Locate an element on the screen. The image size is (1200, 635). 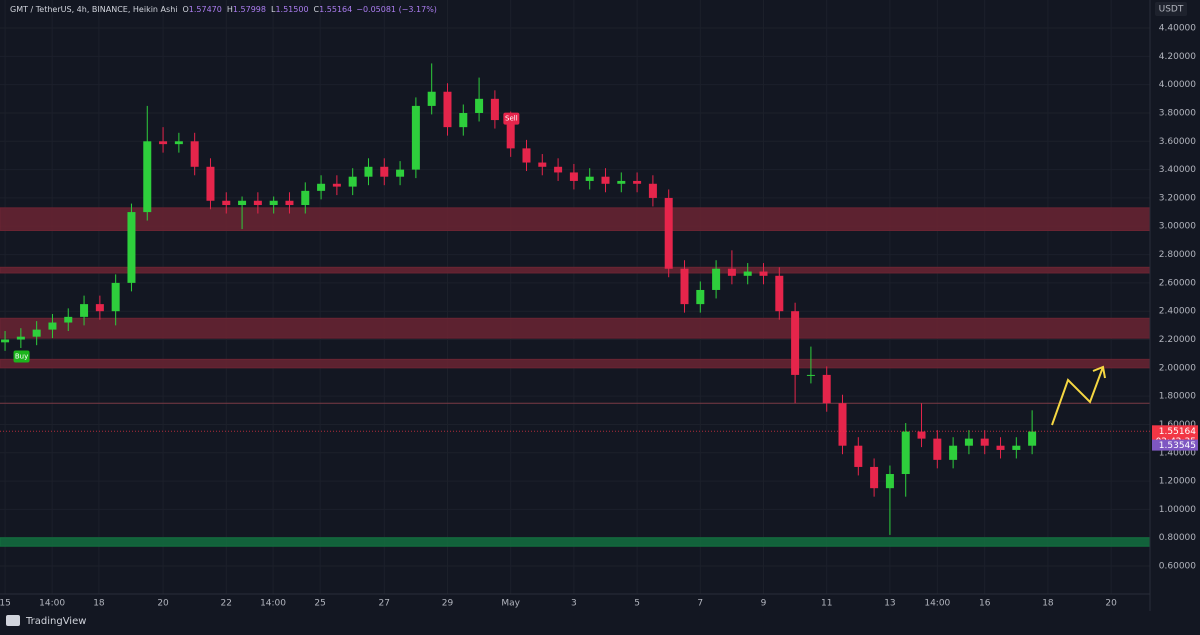
y-tick-label: 3.60000 is located at coordinates (1177, 142).